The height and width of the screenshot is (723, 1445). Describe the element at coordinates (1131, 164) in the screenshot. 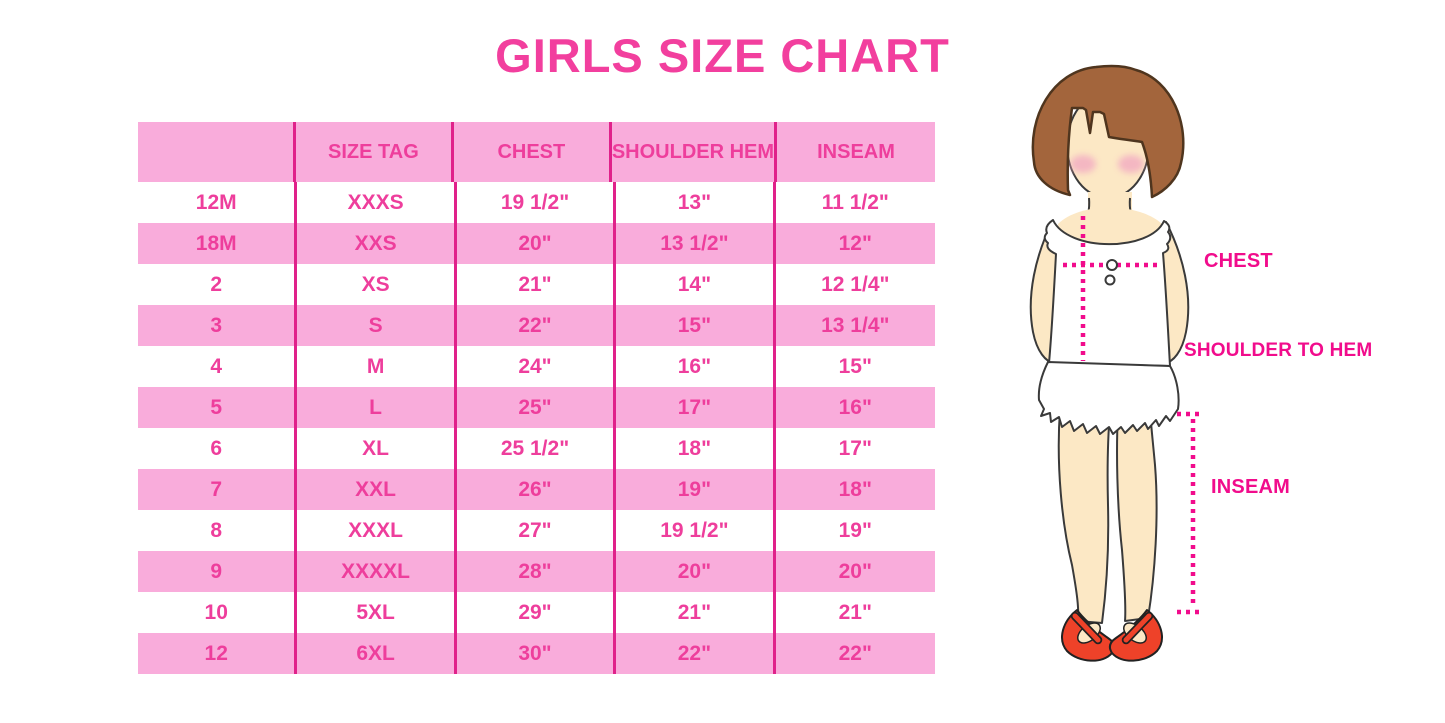

I see `blush-right` at that location.